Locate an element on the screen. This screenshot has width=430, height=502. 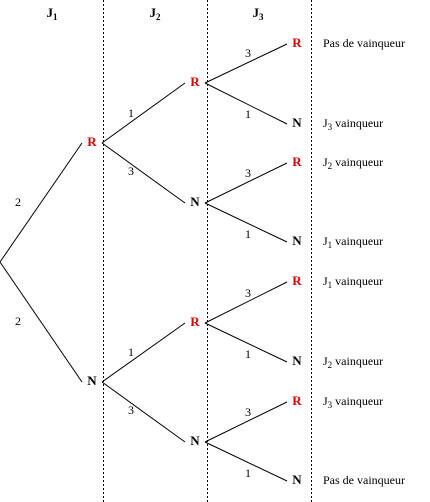
column-header: J3 is located at coordinates (259, 13).